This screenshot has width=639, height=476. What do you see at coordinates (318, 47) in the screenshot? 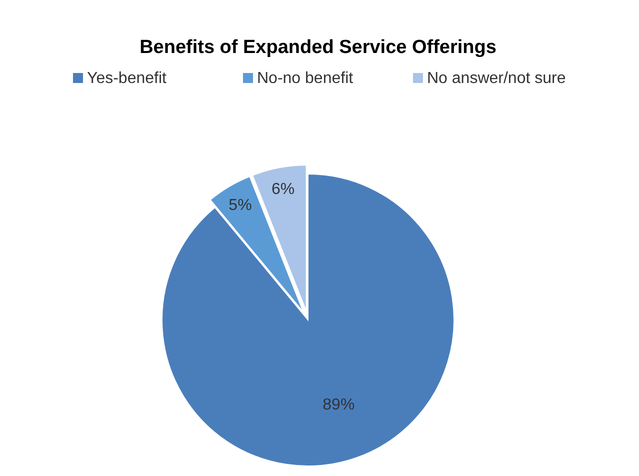
I see `chart-title: Benefits of Expanded Service Offerings` at bounding box center [318, 47].